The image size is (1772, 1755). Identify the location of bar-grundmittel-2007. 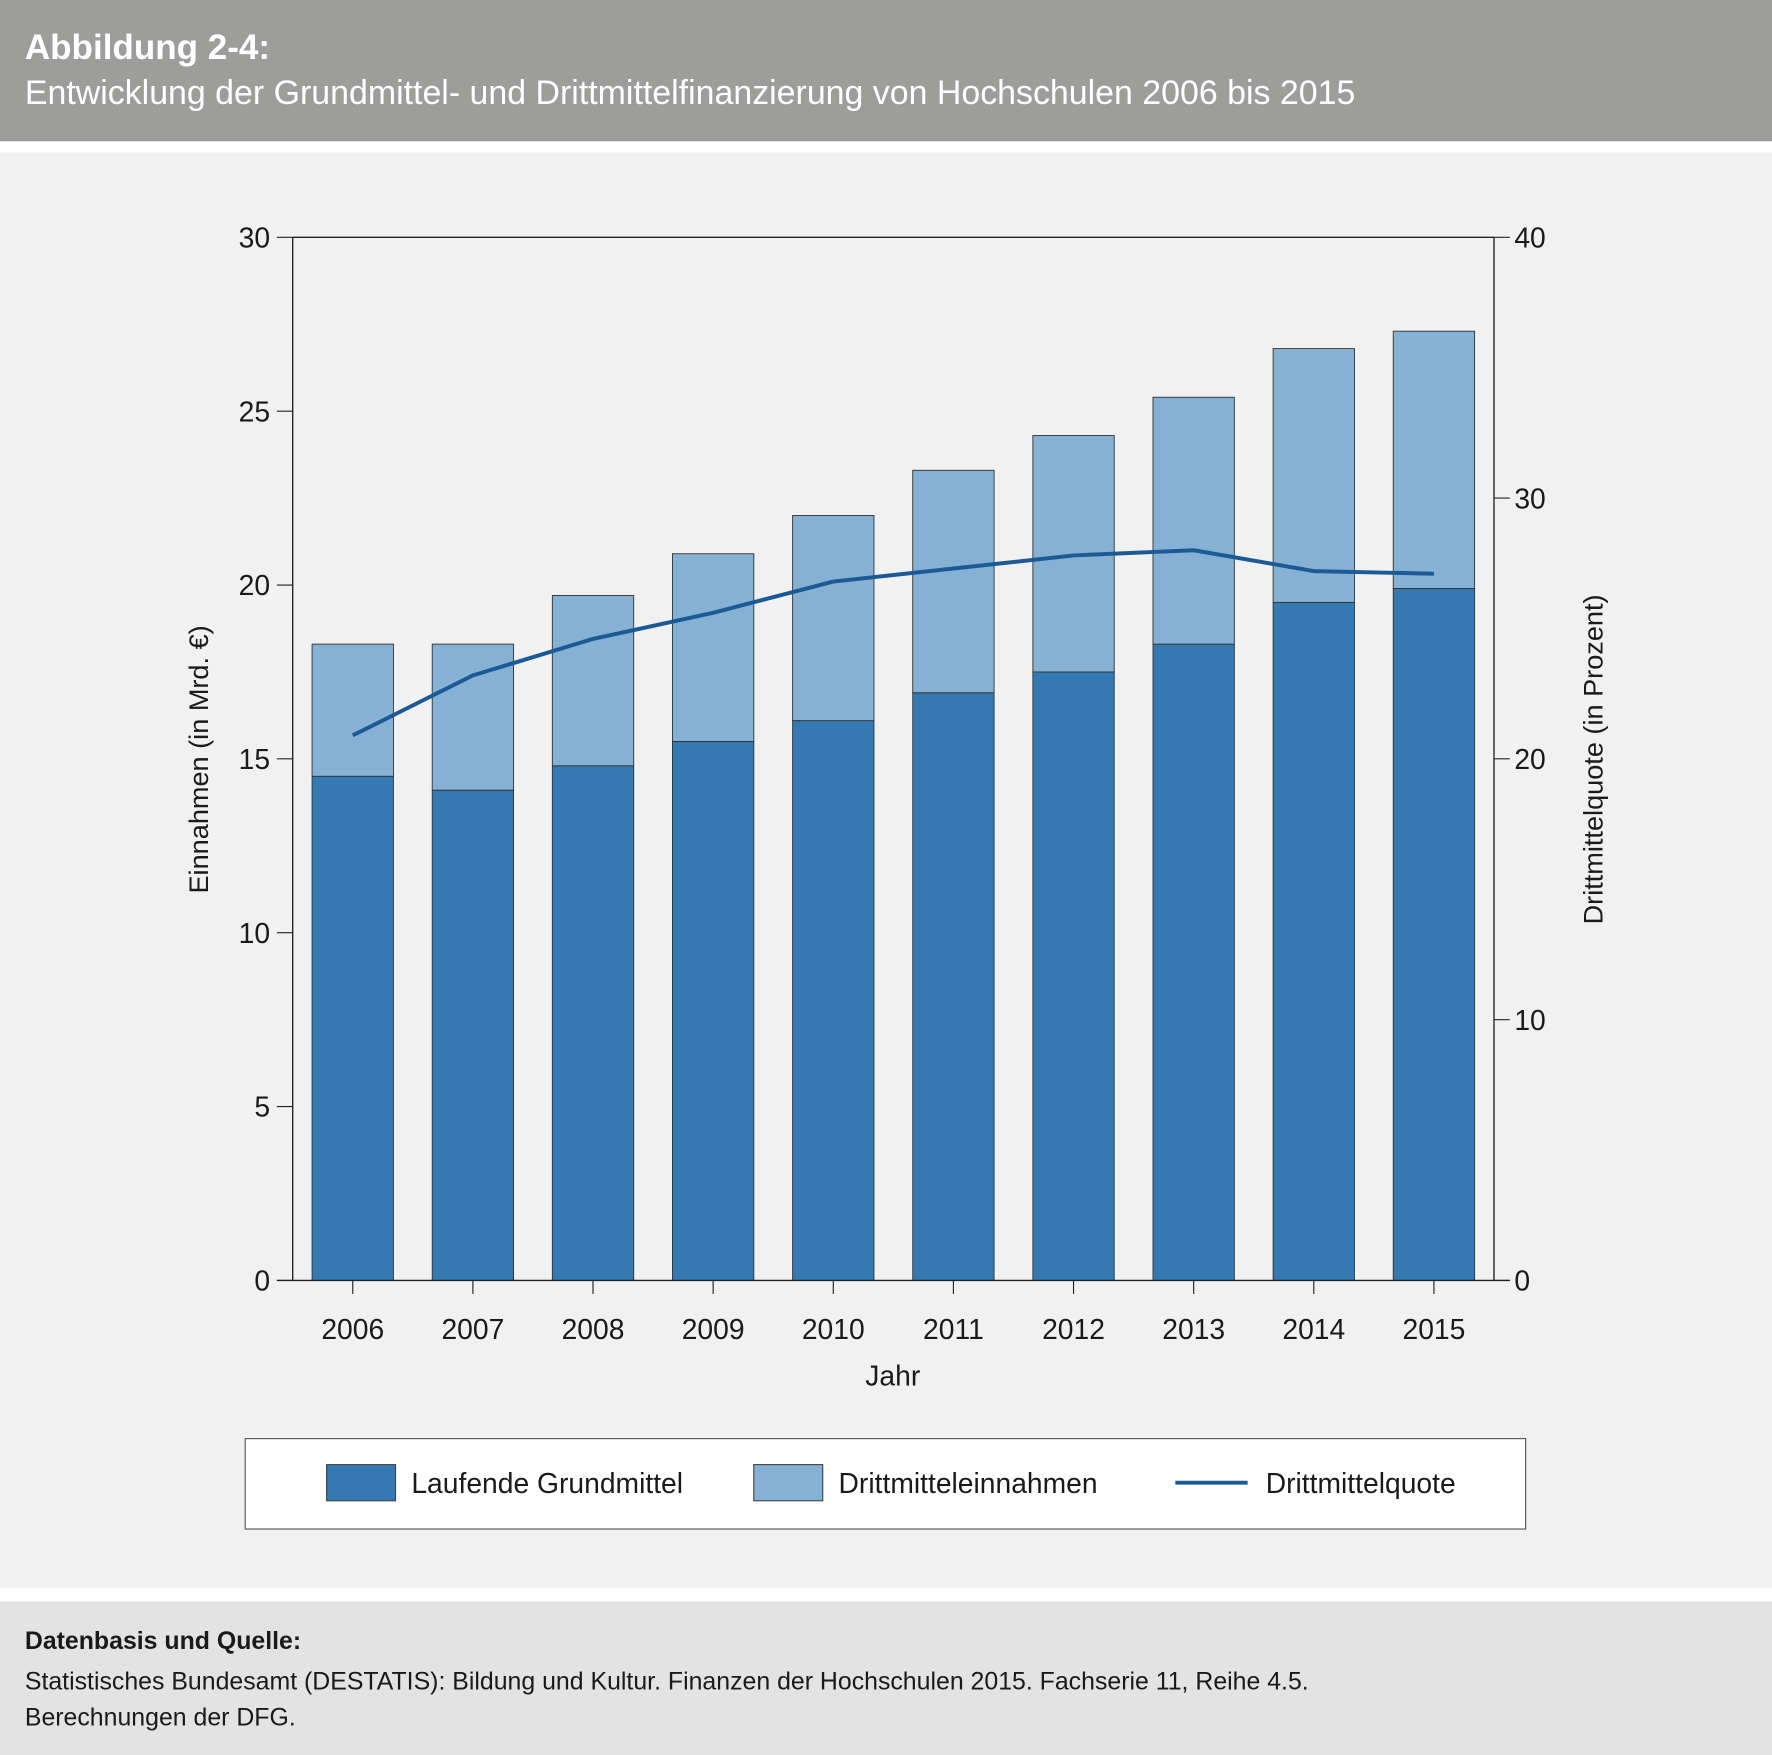
(473, 1035).